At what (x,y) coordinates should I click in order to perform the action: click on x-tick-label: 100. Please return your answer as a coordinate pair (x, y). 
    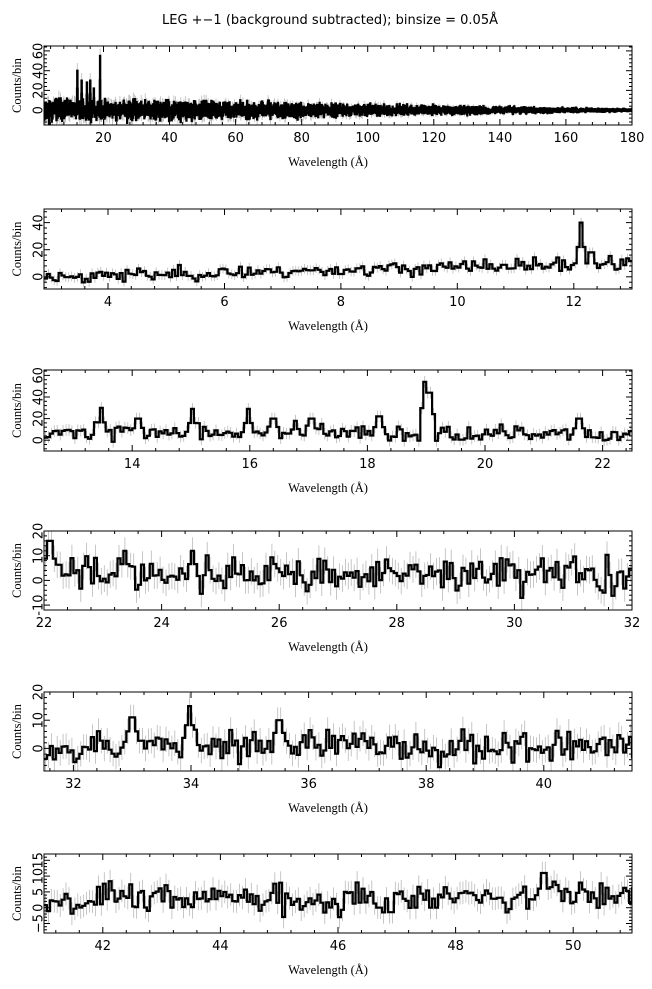
    Looking at the image, I should click on (367, 138).